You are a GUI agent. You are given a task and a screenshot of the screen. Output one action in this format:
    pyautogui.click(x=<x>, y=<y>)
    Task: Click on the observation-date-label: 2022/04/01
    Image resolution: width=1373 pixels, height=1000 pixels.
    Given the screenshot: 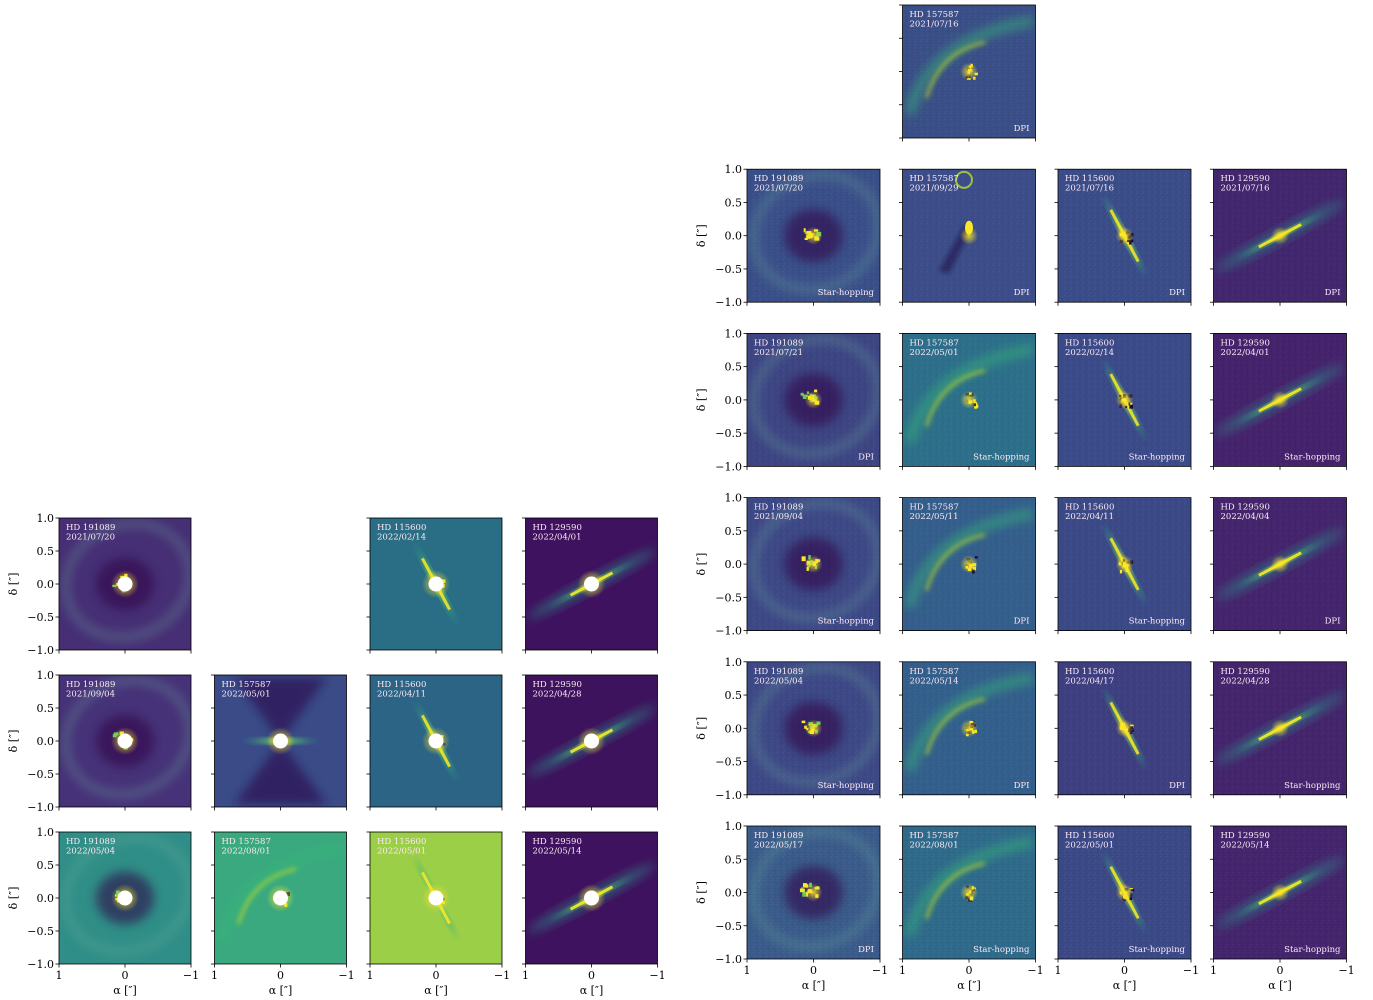 What is the action you would take?
    pyautogui.click(x=557, y=538)
    